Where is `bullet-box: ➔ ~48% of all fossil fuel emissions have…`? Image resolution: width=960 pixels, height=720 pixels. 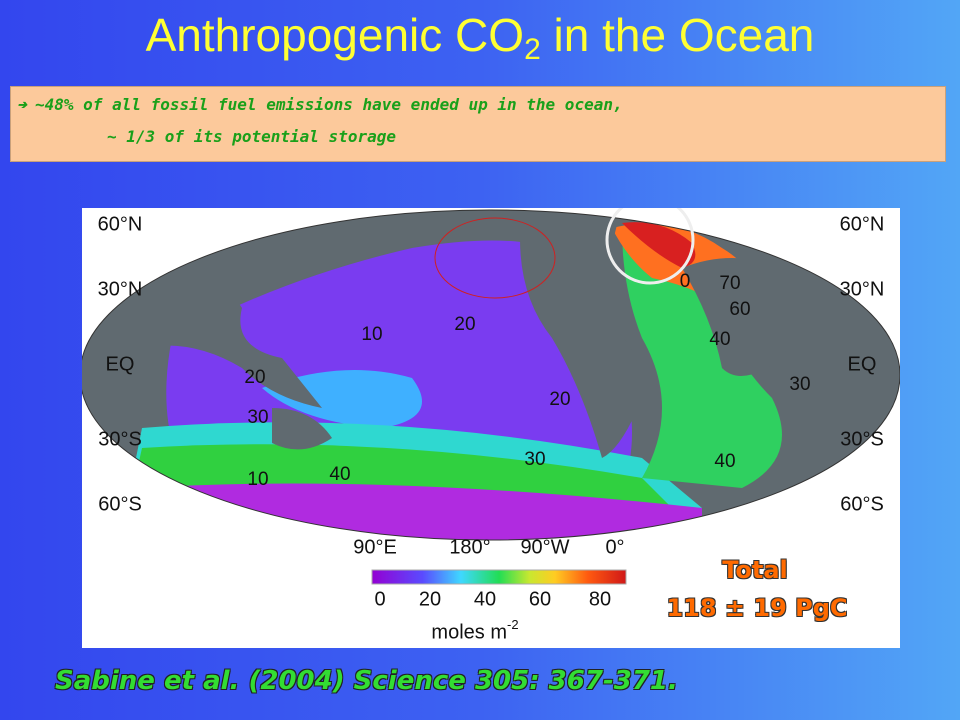
bullet-box: ➔ ~48% of all fossil fuel emissions have… is located at coordinates (478, 124).